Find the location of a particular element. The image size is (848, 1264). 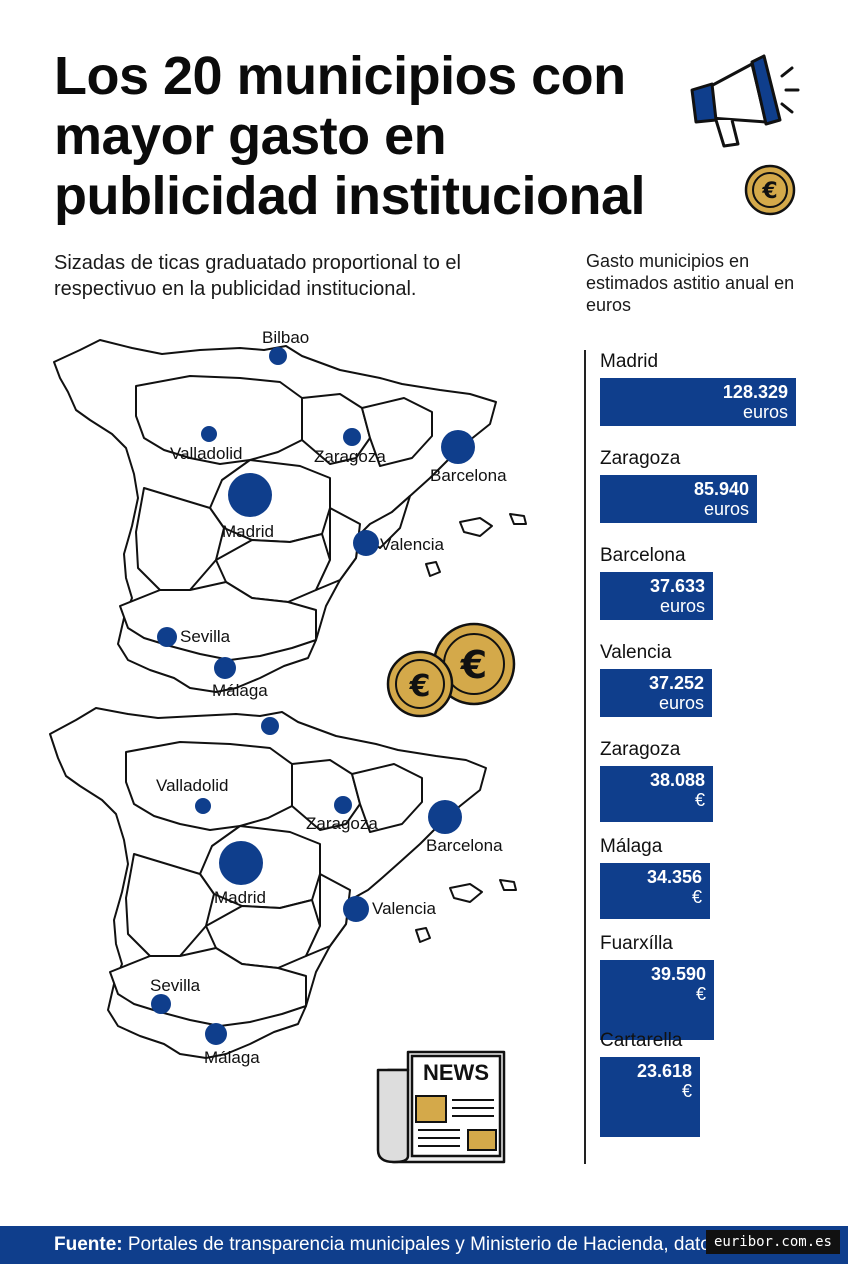

bar-value-label: 34.356 is located at coordinates (674, 877).